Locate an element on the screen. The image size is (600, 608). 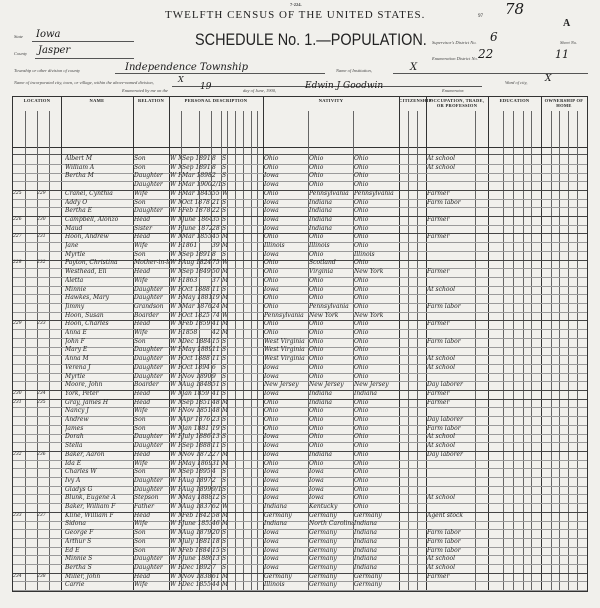
age: 48 is located at coordinates (216, 402).